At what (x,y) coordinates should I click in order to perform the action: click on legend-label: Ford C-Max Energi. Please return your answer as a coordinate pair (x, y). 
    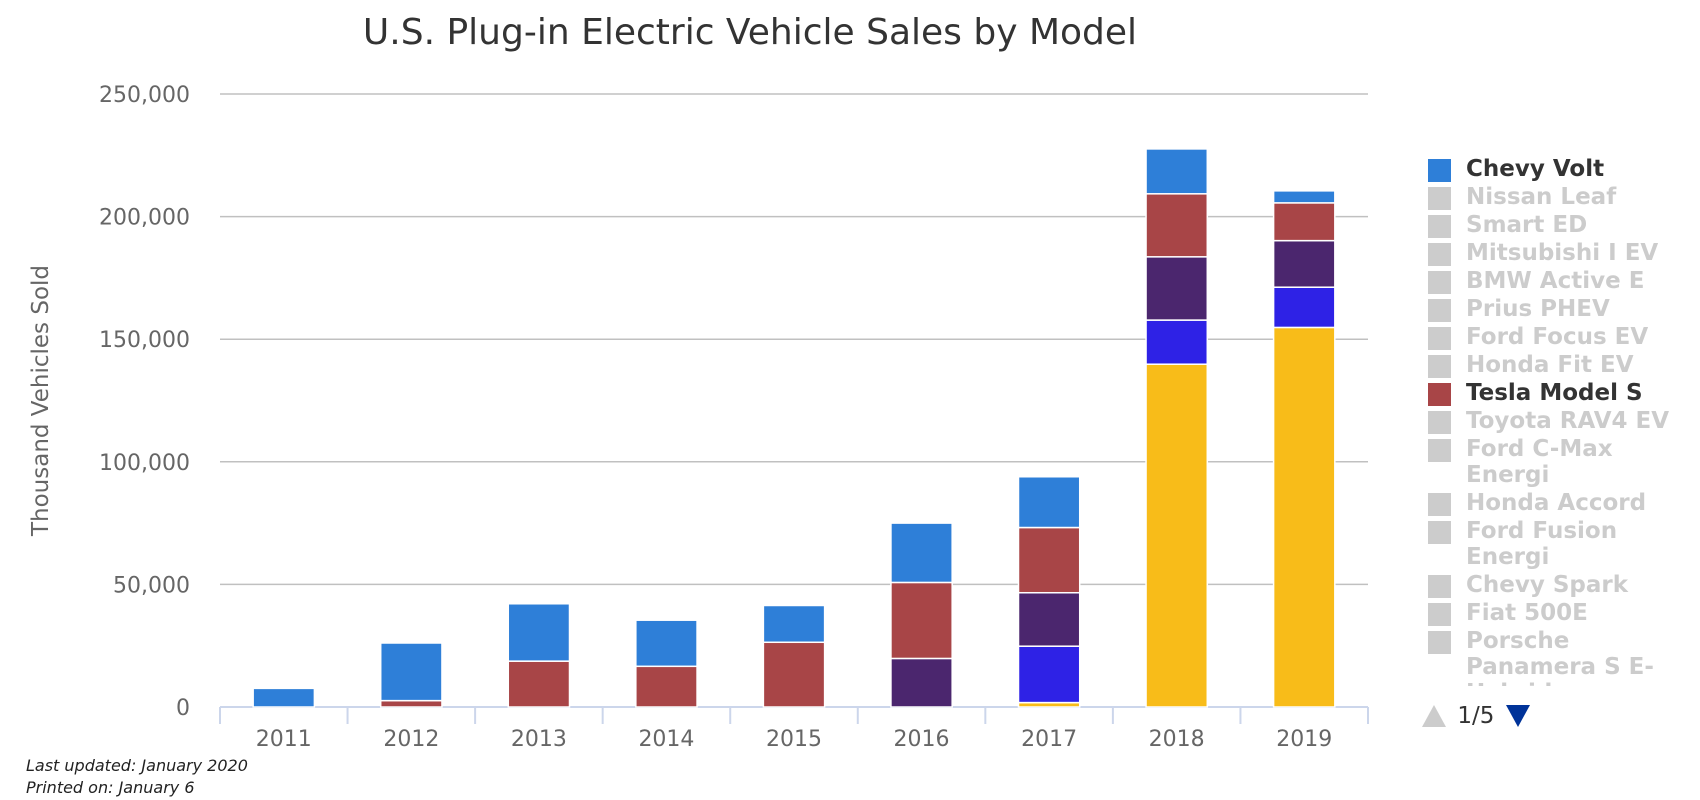
    Looking at the image, I should click on (1539, 462).